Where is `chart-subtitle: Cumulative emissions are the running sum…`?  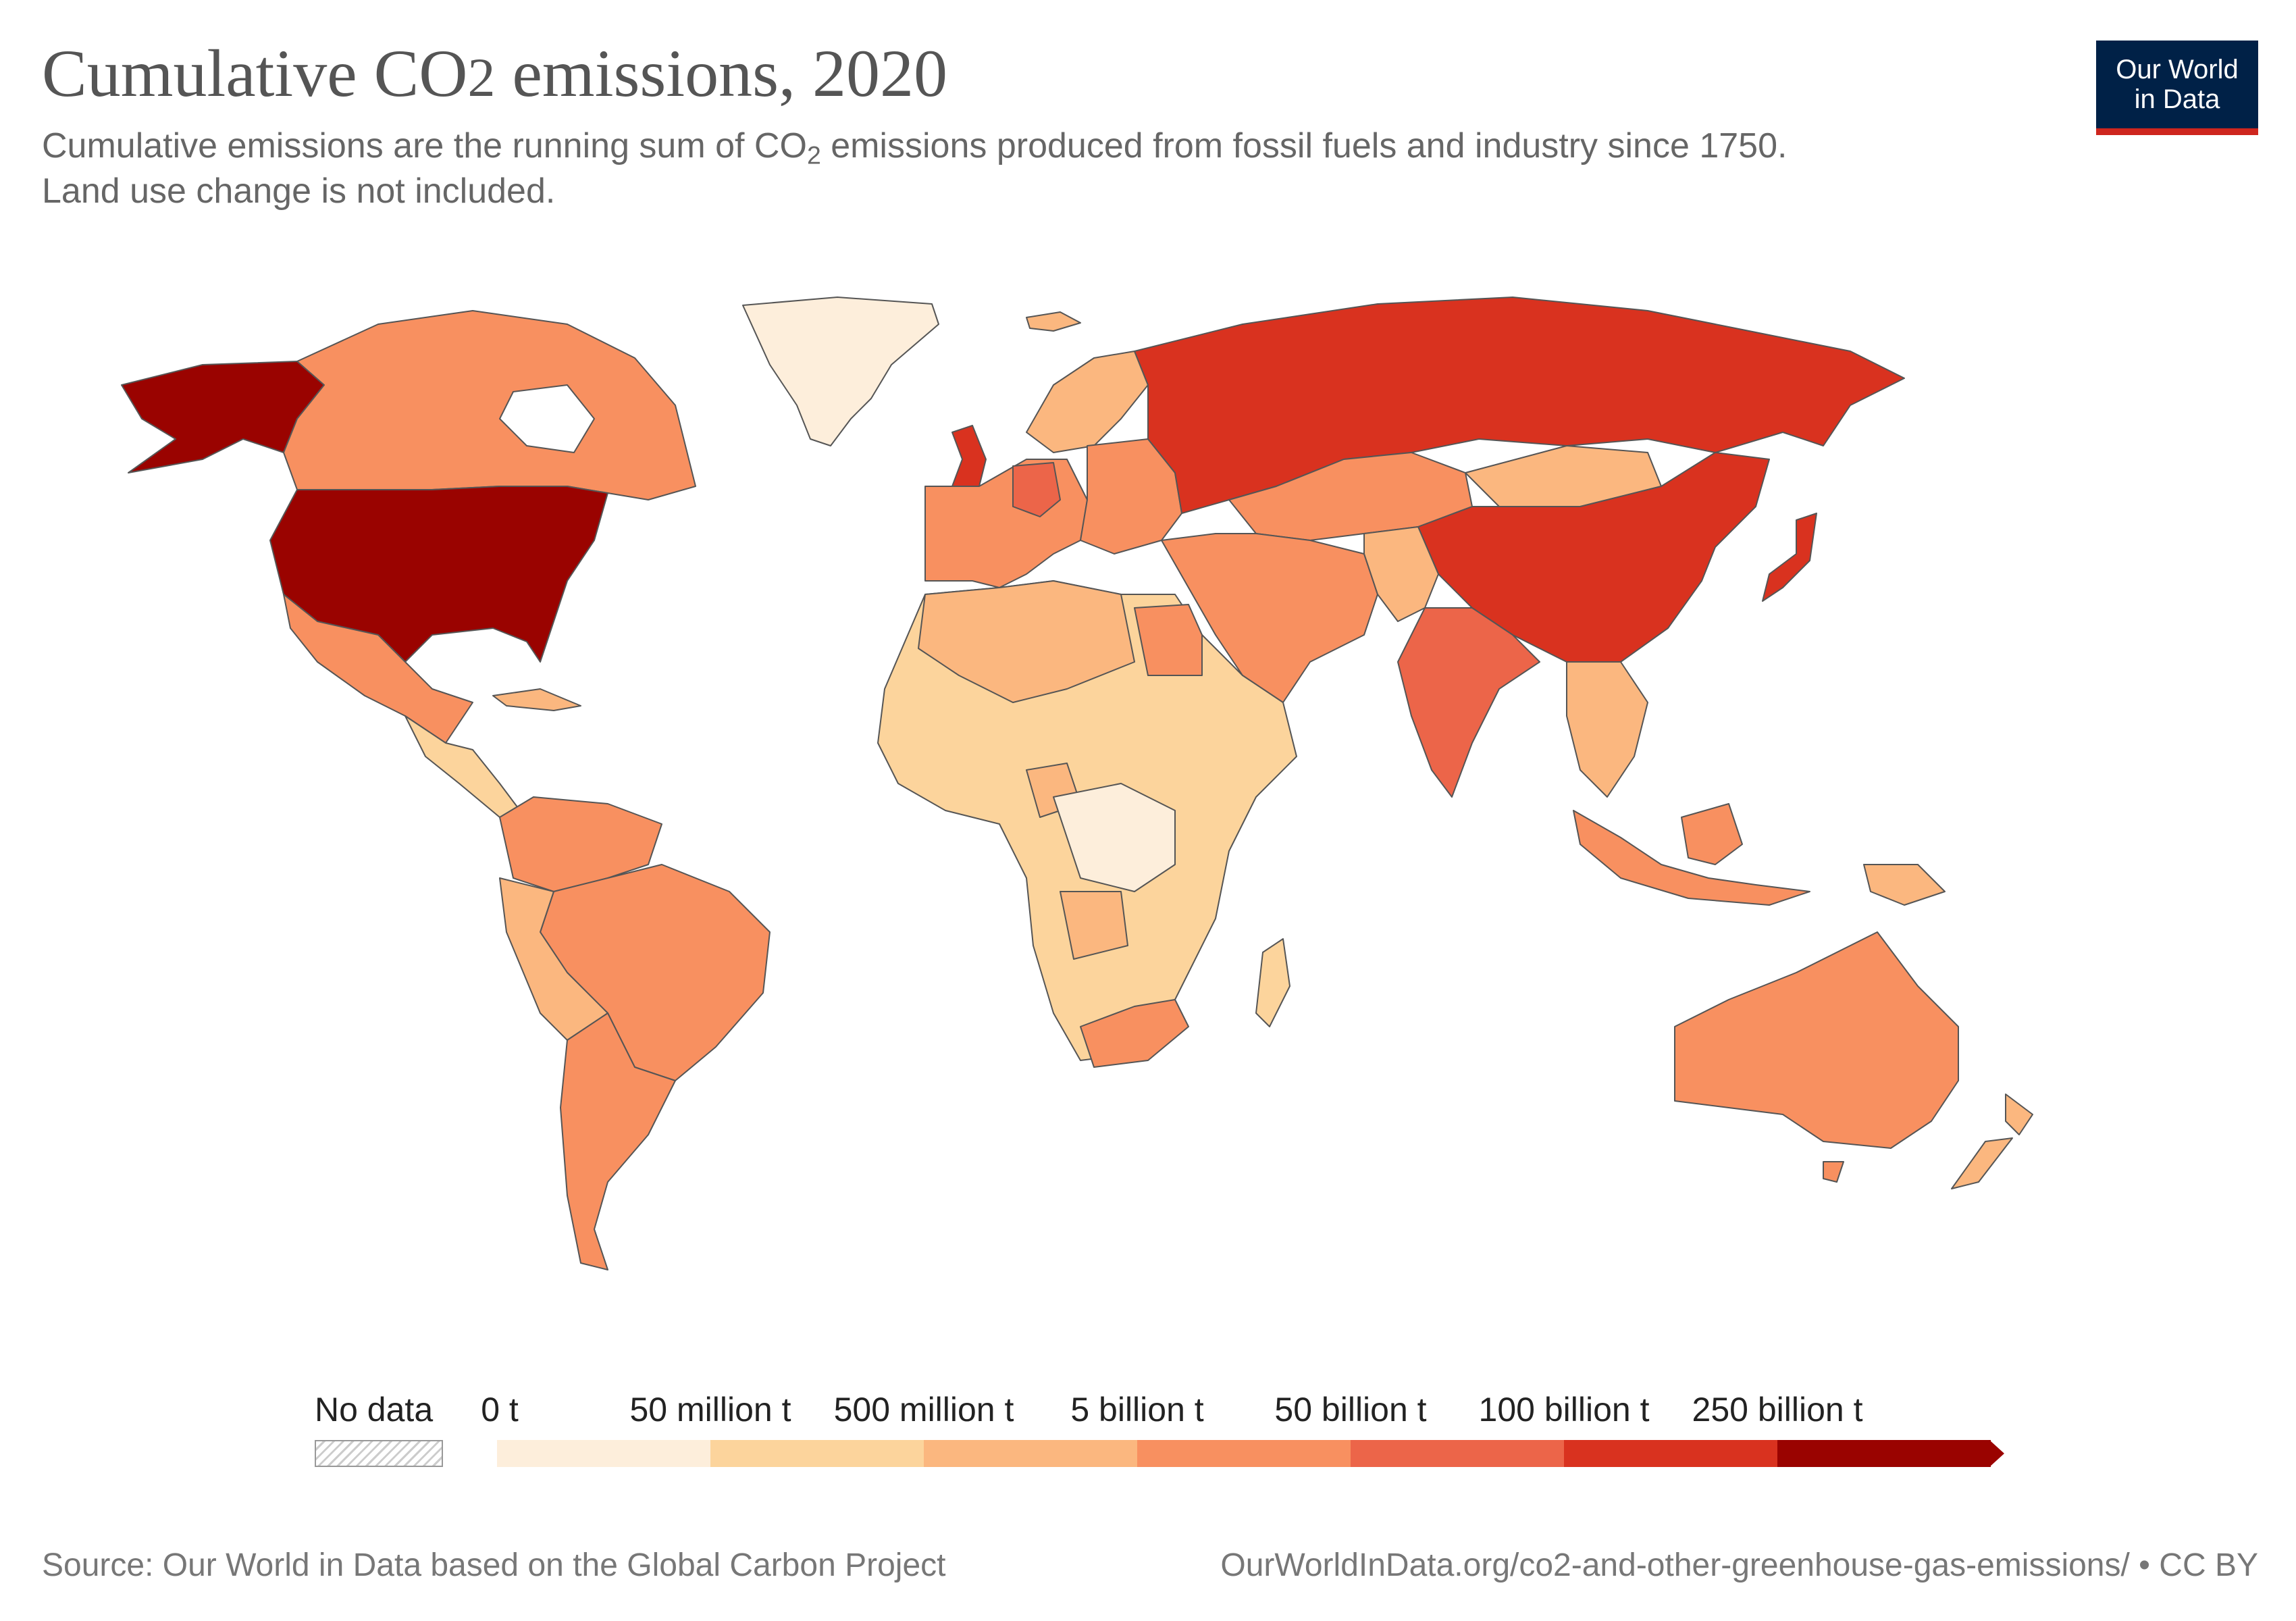 chart-subtitle: Cumulative emissions are the running sum… is located at coordinates (915, 168).